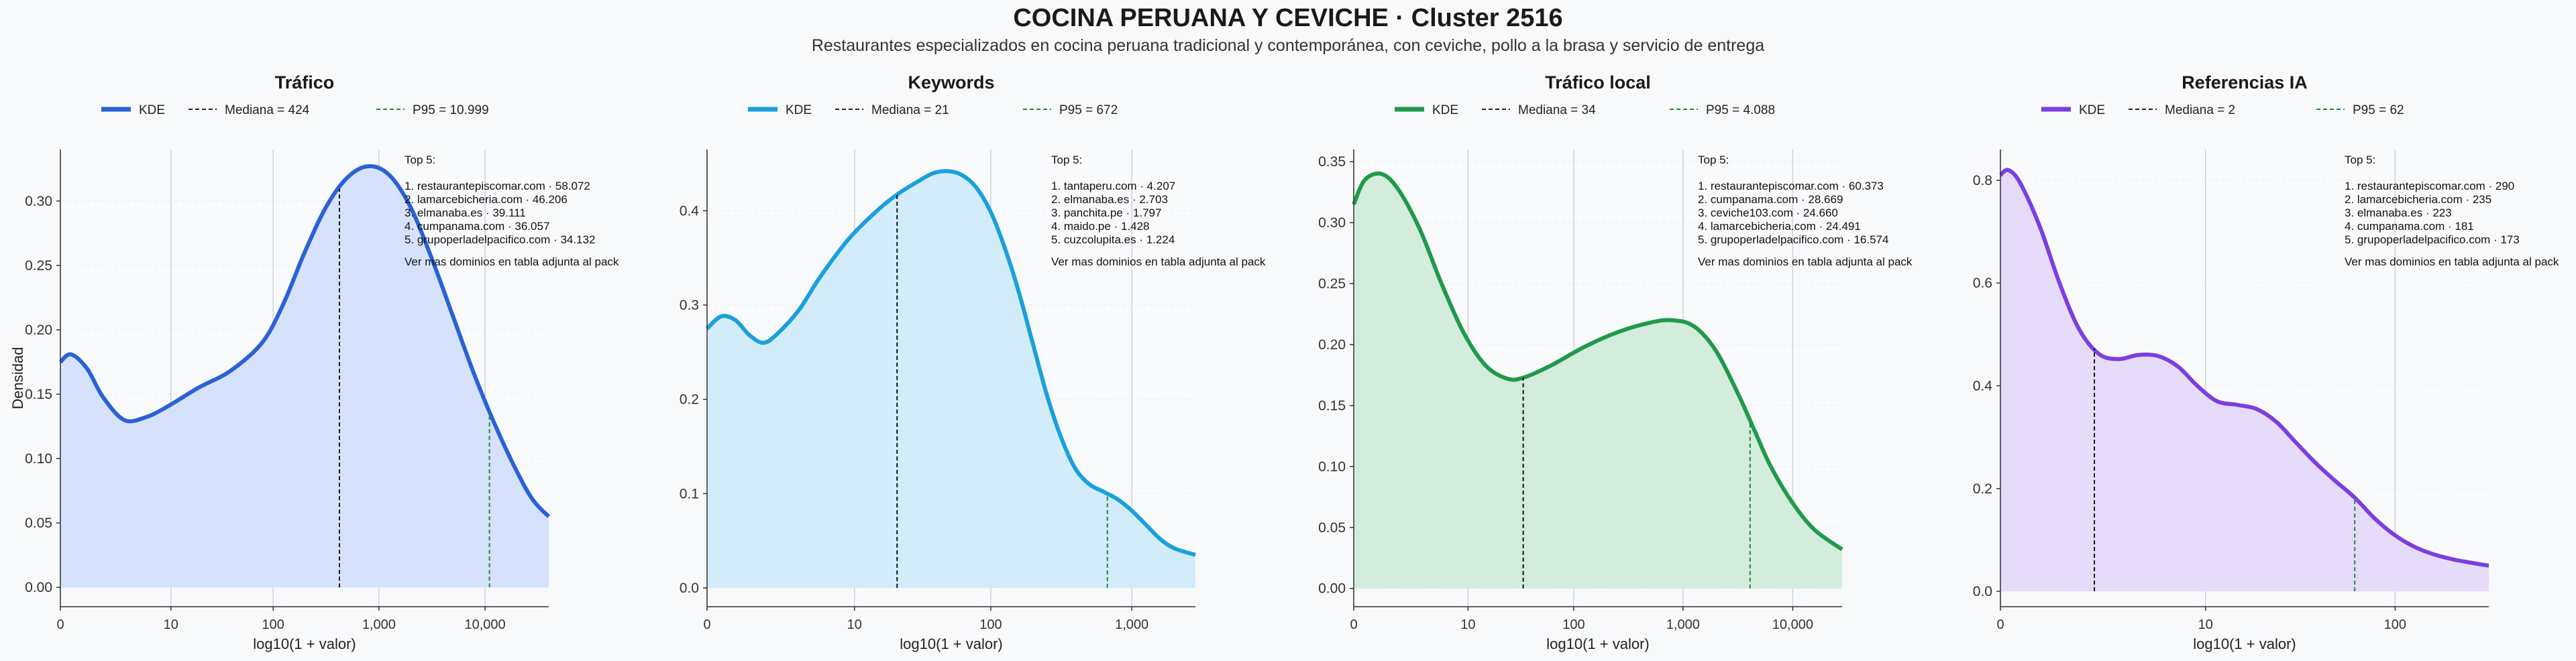 The height and width of the screenshot is (661, 2576). Describe the element at coordinates (1332, 345) in the screenshot. I see `y-tick-label: 0.20` at that location.